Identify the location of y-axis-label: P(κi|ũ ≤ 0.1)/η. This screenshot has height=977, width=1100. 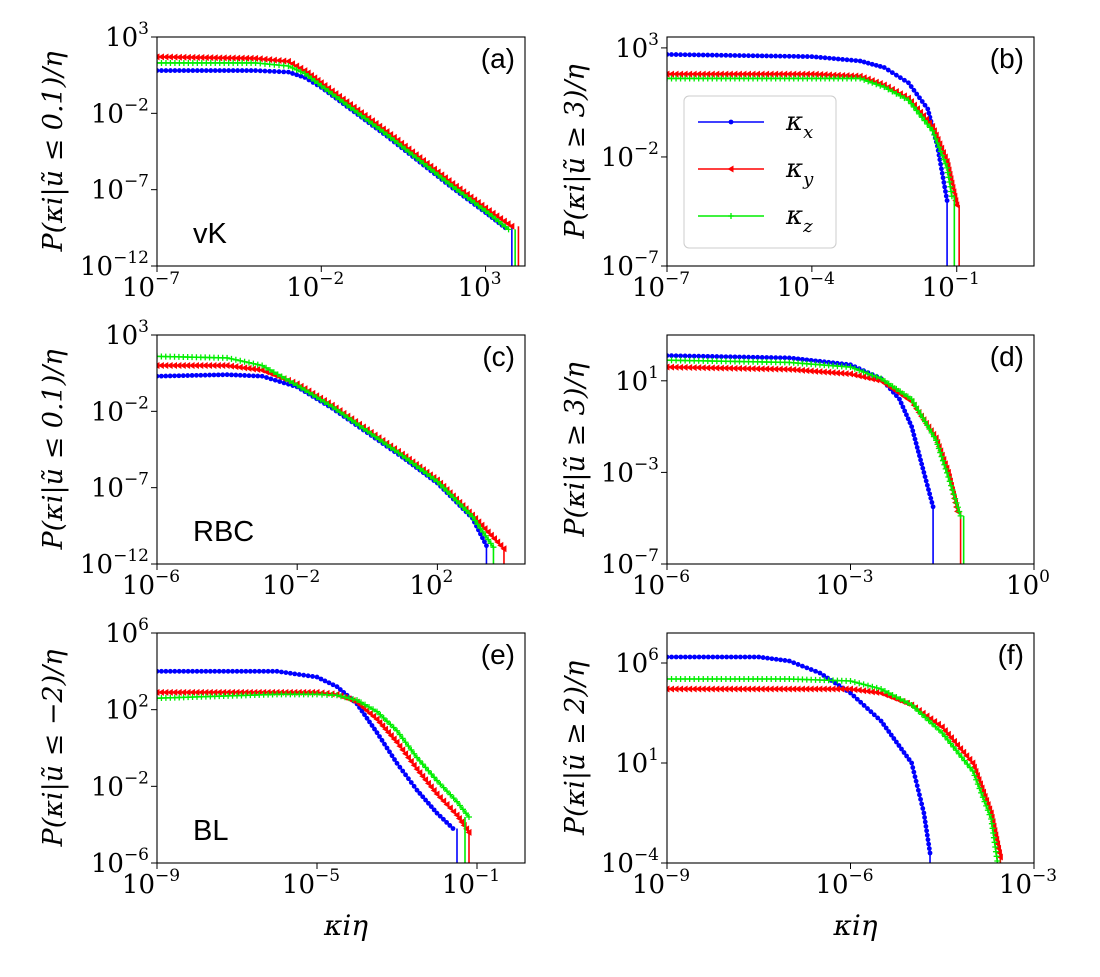
(53, 151).